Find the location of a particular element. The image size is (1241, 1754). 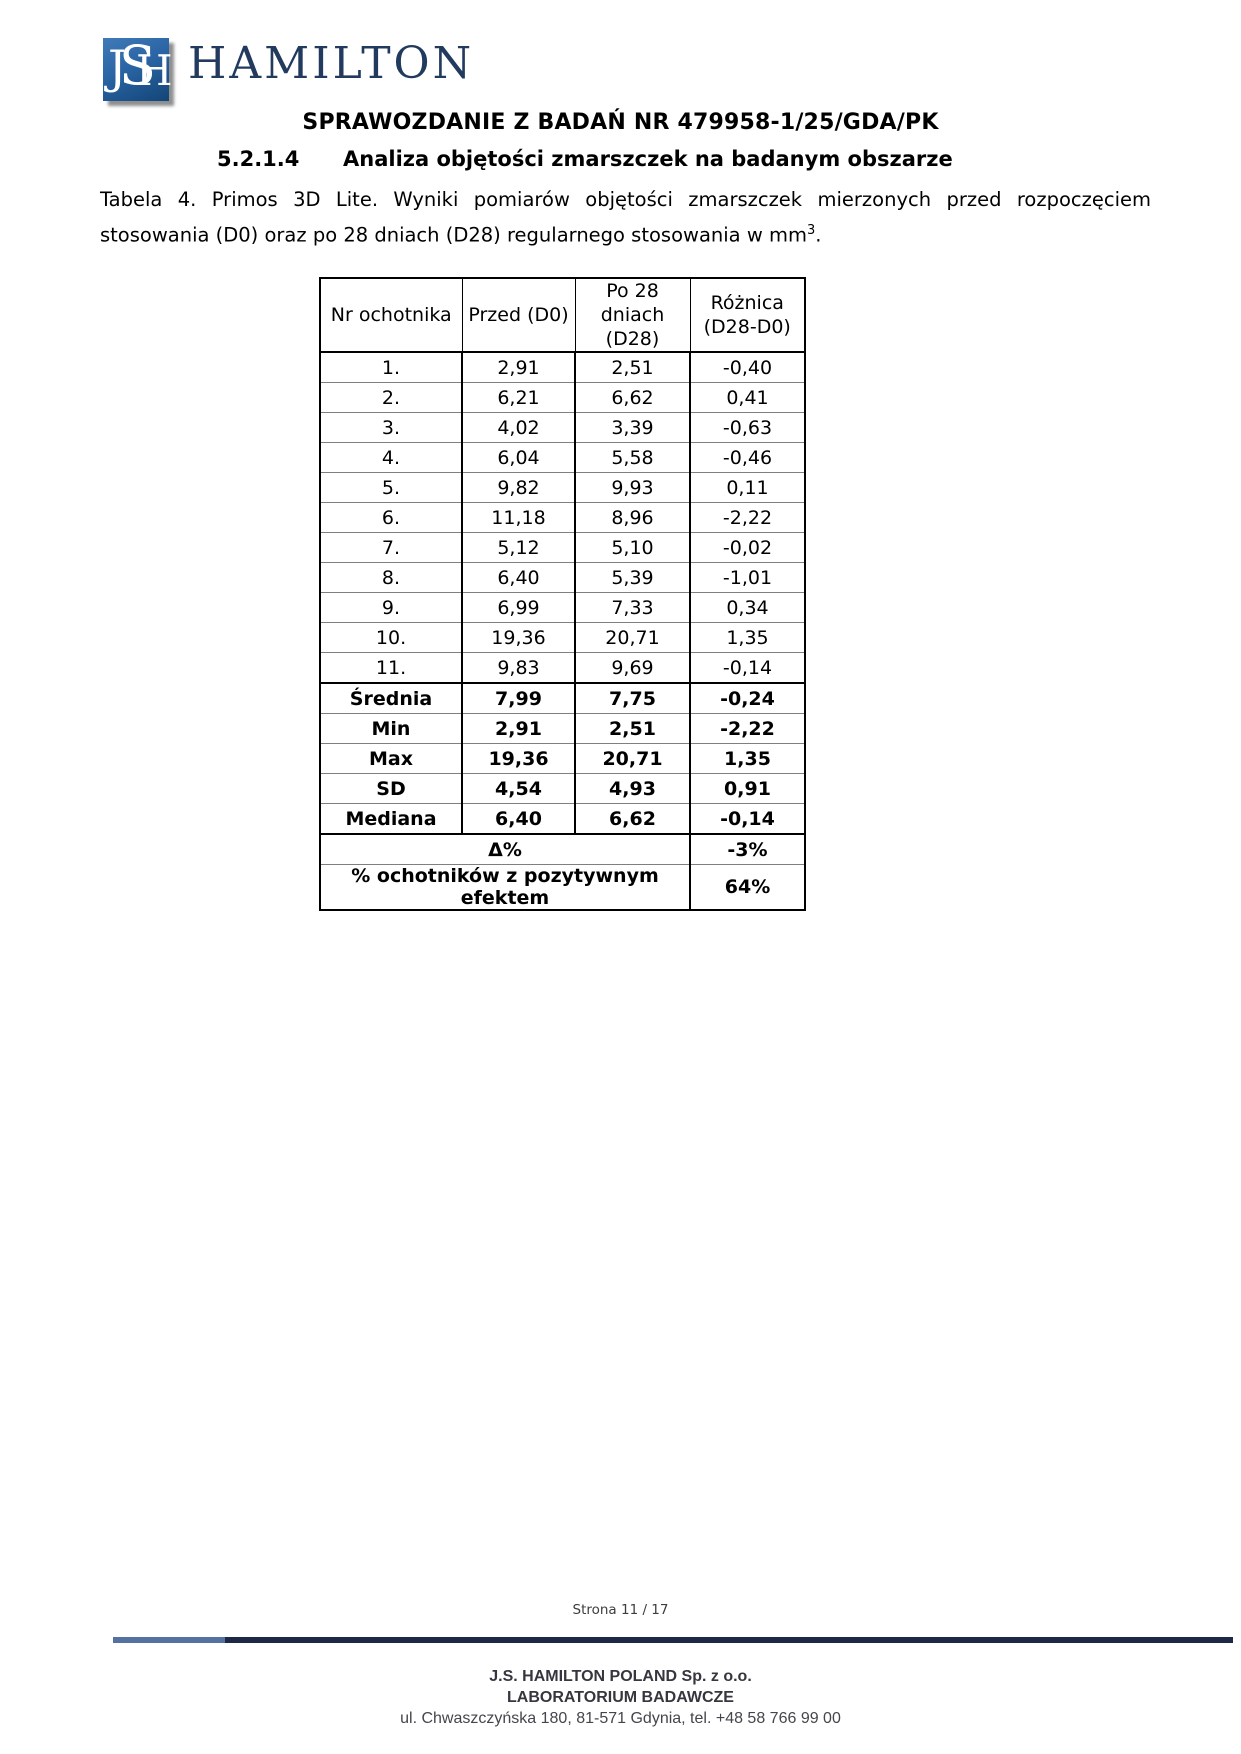

table-cell: 9,82 is located at coordinates (518, 487).